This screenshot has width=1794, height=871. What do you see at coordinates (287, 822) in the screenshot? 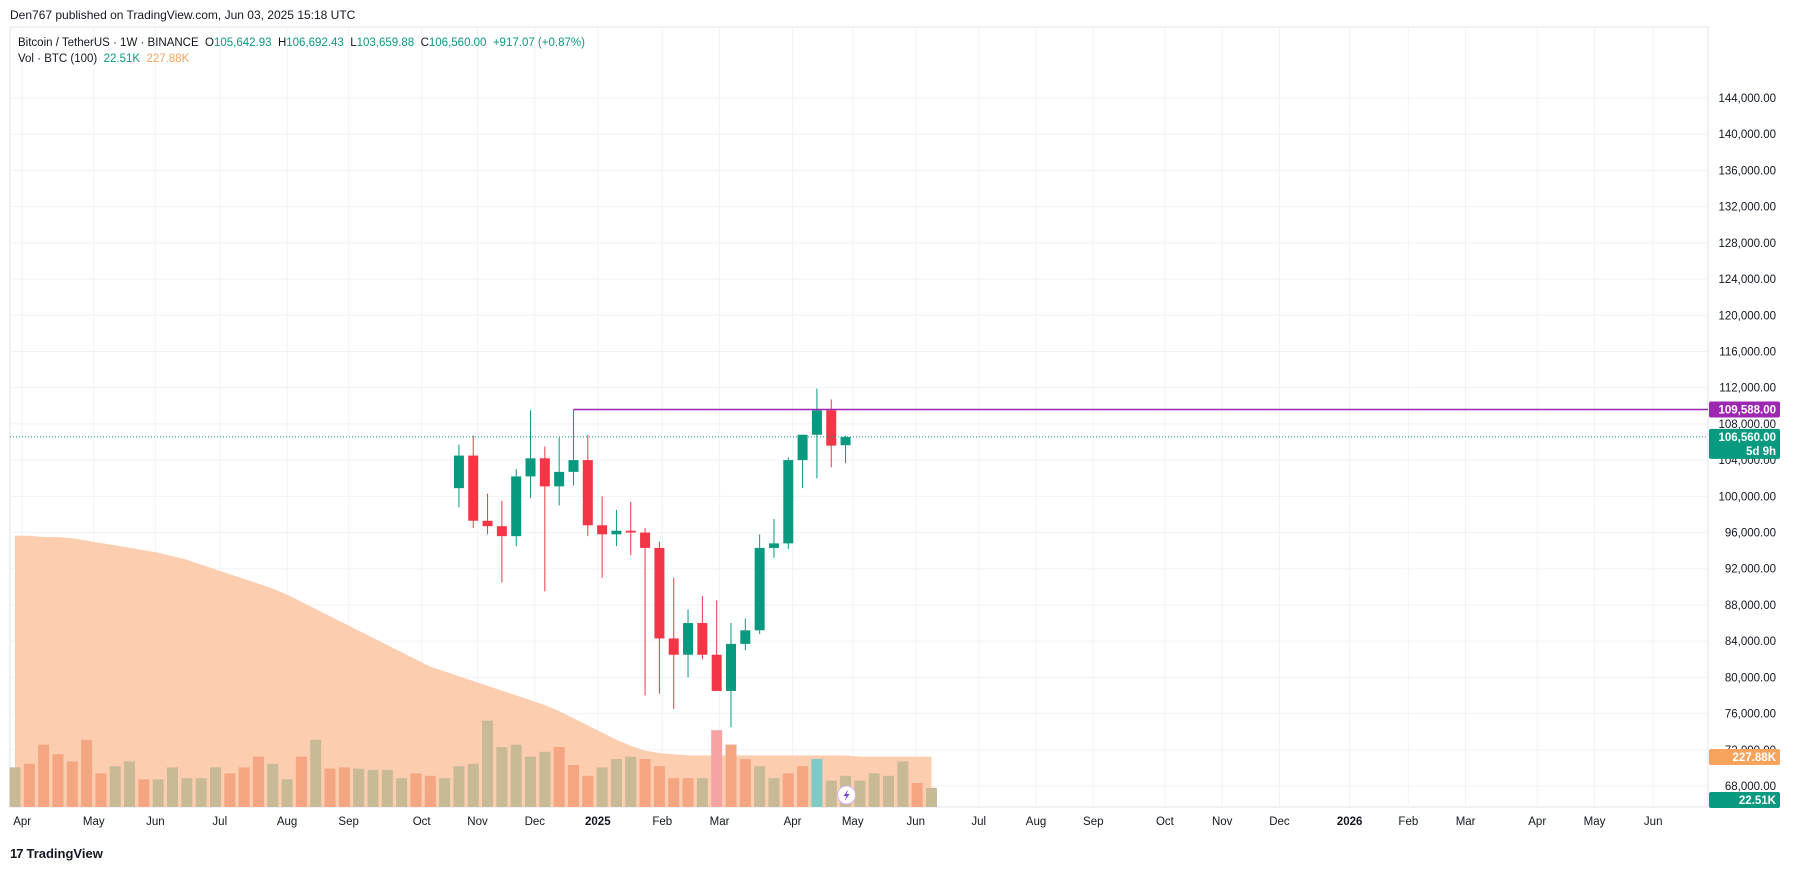
I see `x-tick-label: Aug` at bounding box center [287, 822].